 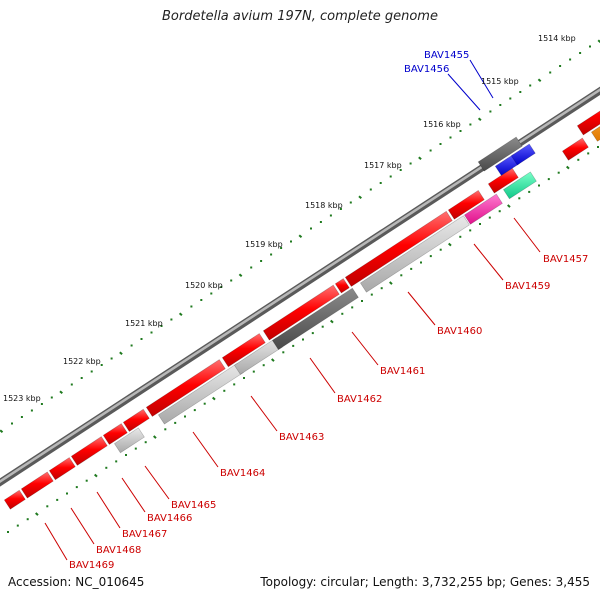 I want to click on tick-label-1515: 1515 kbp, so click(x=500, y=81).